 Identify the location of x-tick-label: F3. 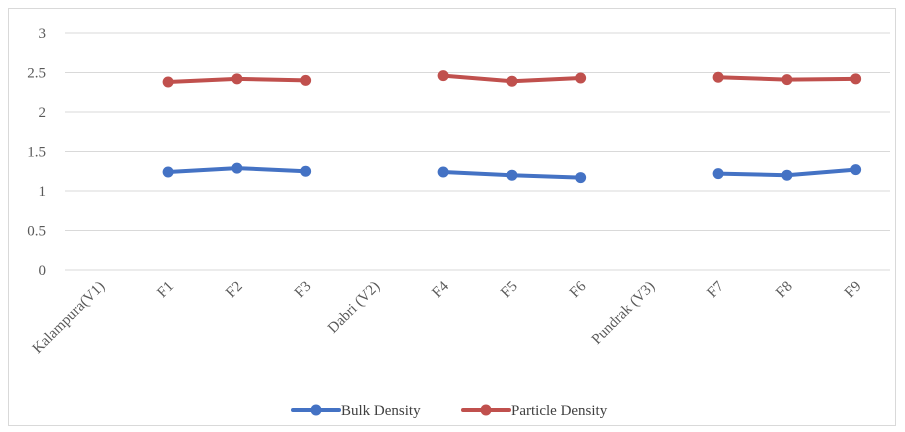
(303, 290).